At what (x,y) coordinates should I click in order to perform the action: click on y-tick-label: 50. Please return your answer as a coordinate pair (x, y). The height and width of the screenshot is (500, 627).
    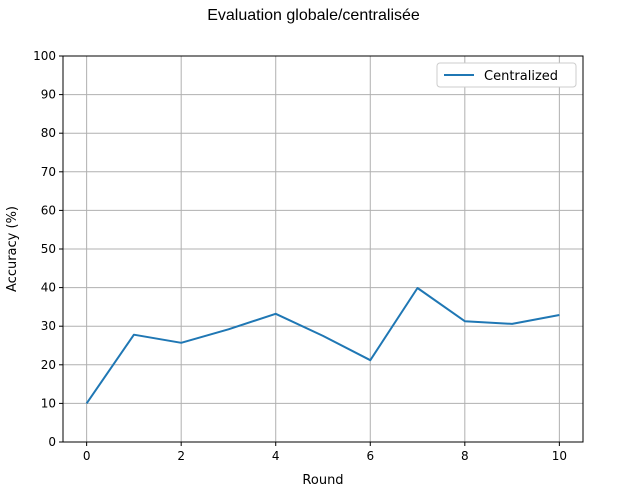
    Looking at the image, I should click on (48, 249).